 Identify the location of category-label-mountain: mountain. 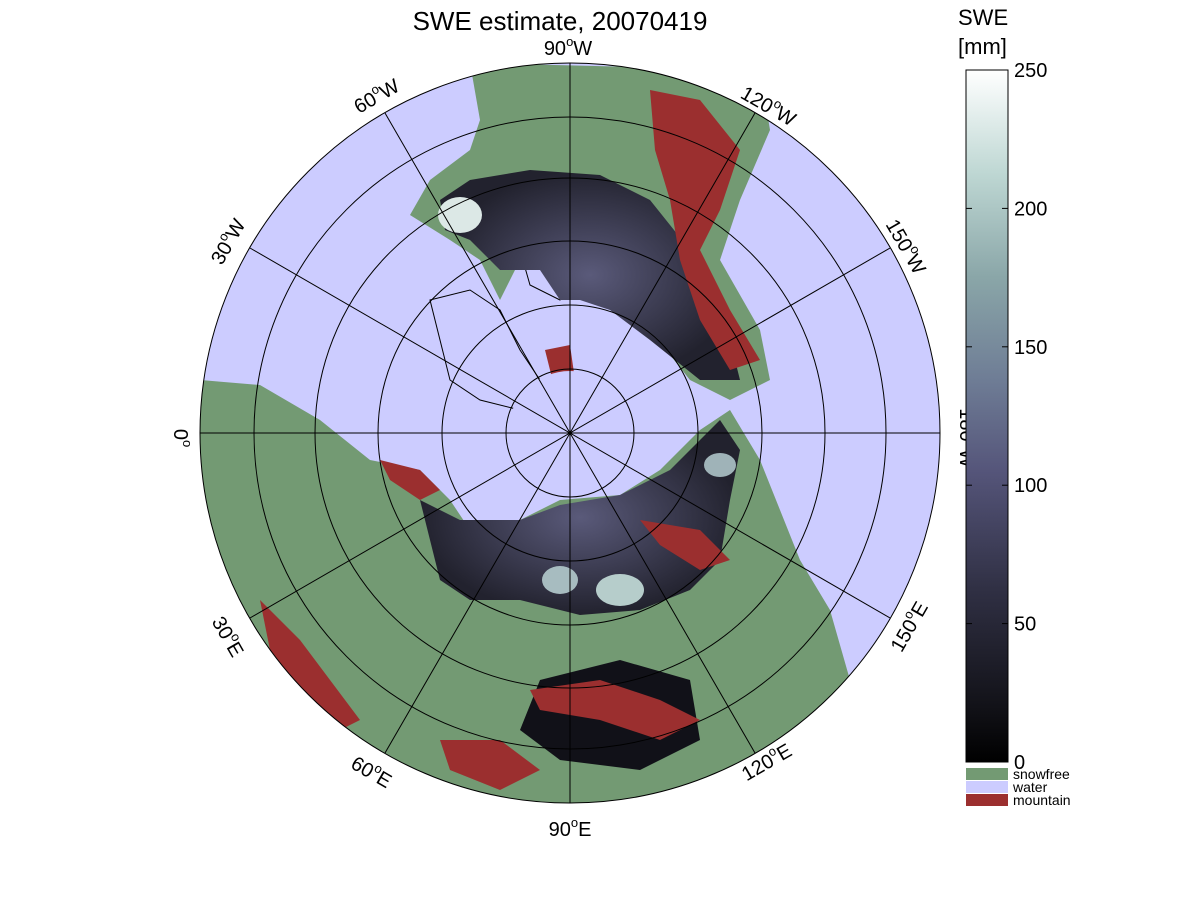
(1042, 800).